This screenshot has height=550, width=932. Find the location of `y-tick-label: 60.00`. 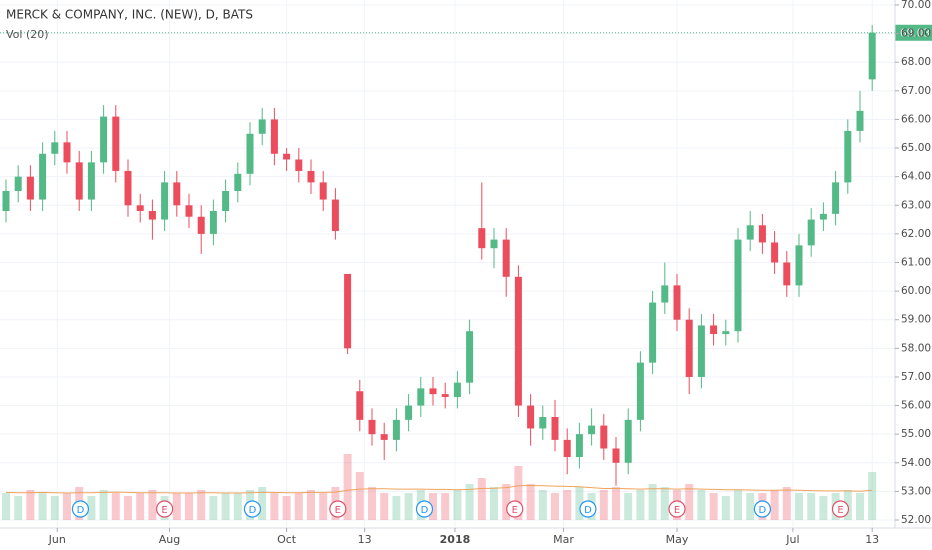

y-tick-label: 60.00 is located at coordinates (916, 291).